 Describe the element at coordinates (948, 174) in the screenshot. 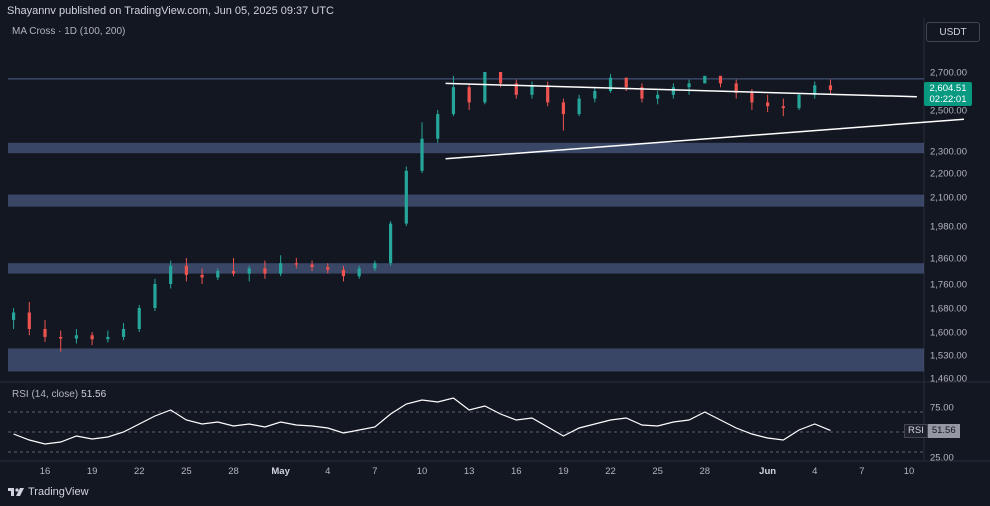

I see `price-tick-label: 2,200.00` at that location.